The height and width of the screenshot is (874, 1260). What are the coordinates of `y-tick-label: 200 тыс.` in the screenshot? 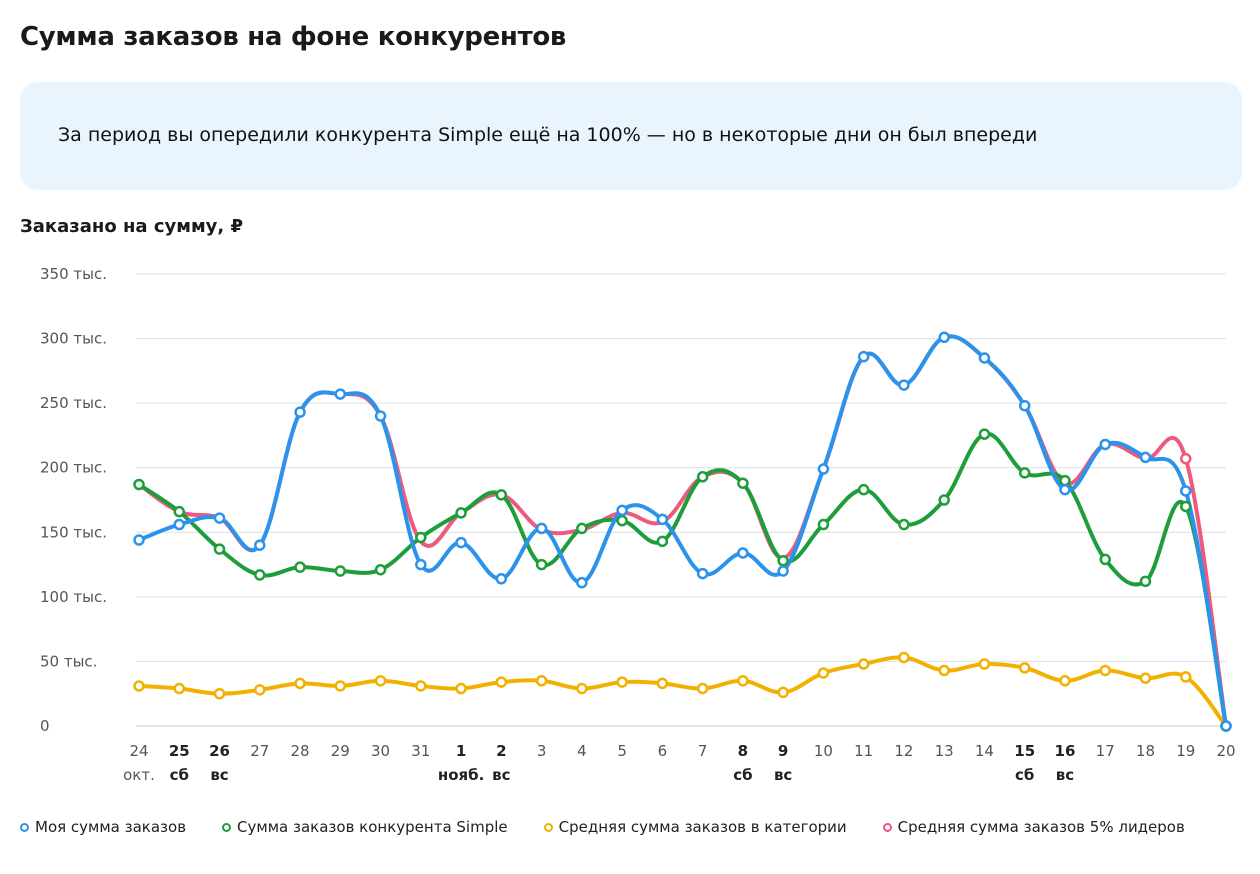 It's located at (73, 468).